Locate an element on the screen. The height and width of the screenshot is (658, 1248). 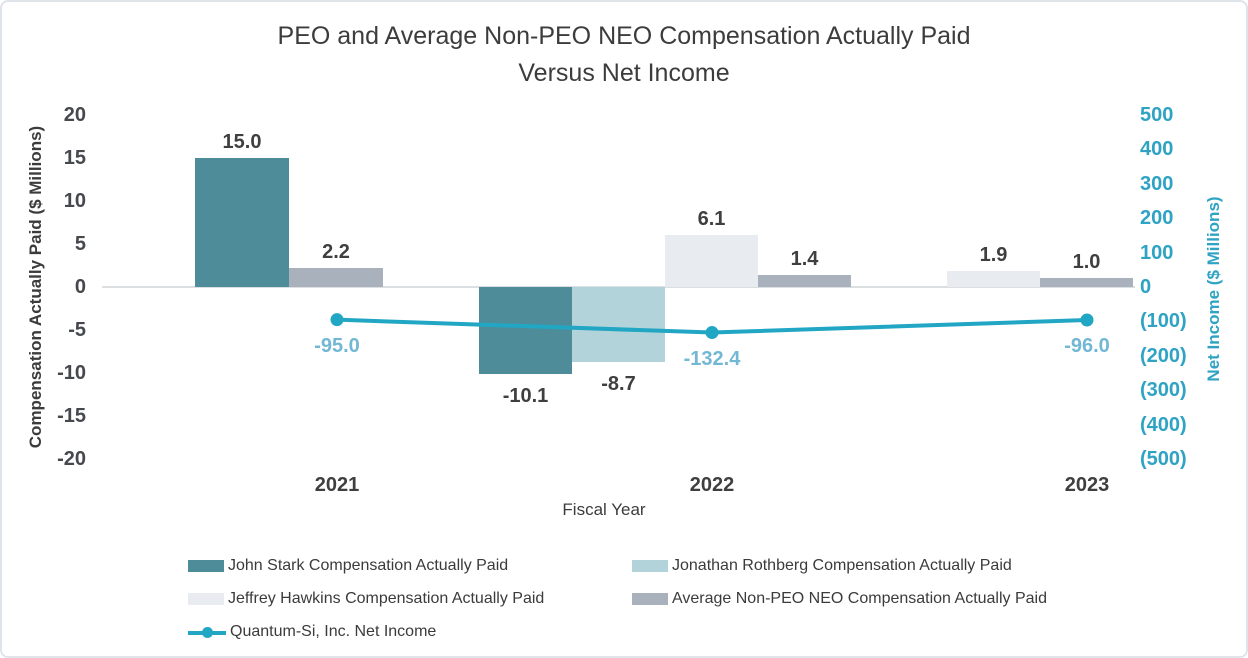
bar-average-non-peo-neo-compensation-actually-paid-2022 is located at coordinates (804, 280).